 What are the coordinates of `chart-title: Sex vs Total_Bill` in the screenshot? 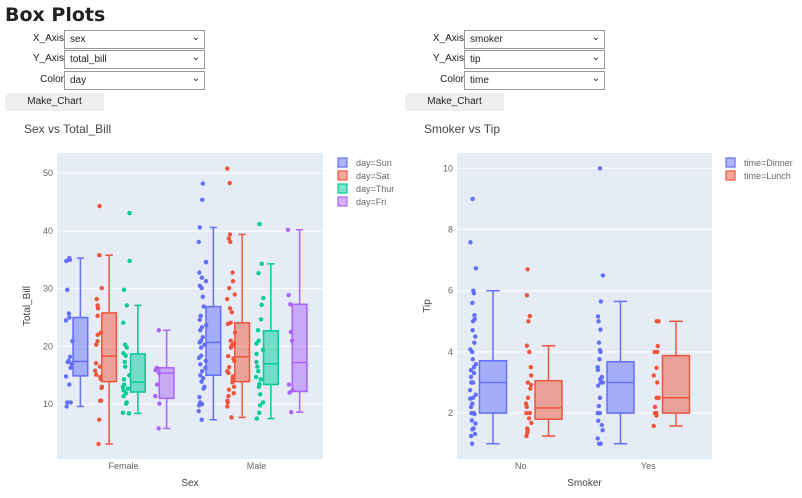 It's located at (67, 129).